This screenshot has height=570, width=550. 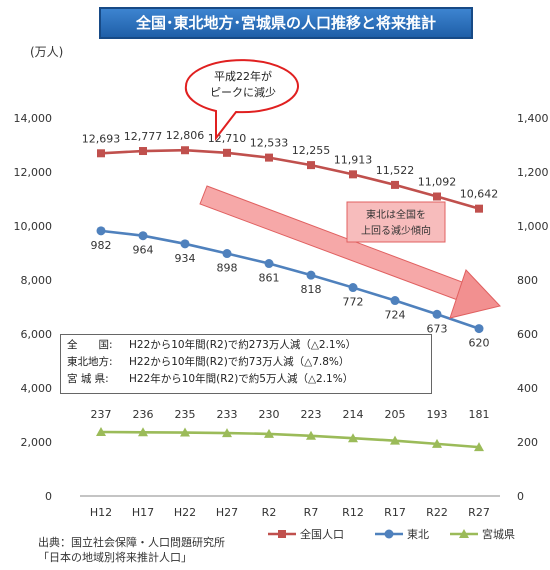 What do you see at coordinates (353, 302) in the screenshot?
I see `data-label: 772` at bounding box center [353, 302].